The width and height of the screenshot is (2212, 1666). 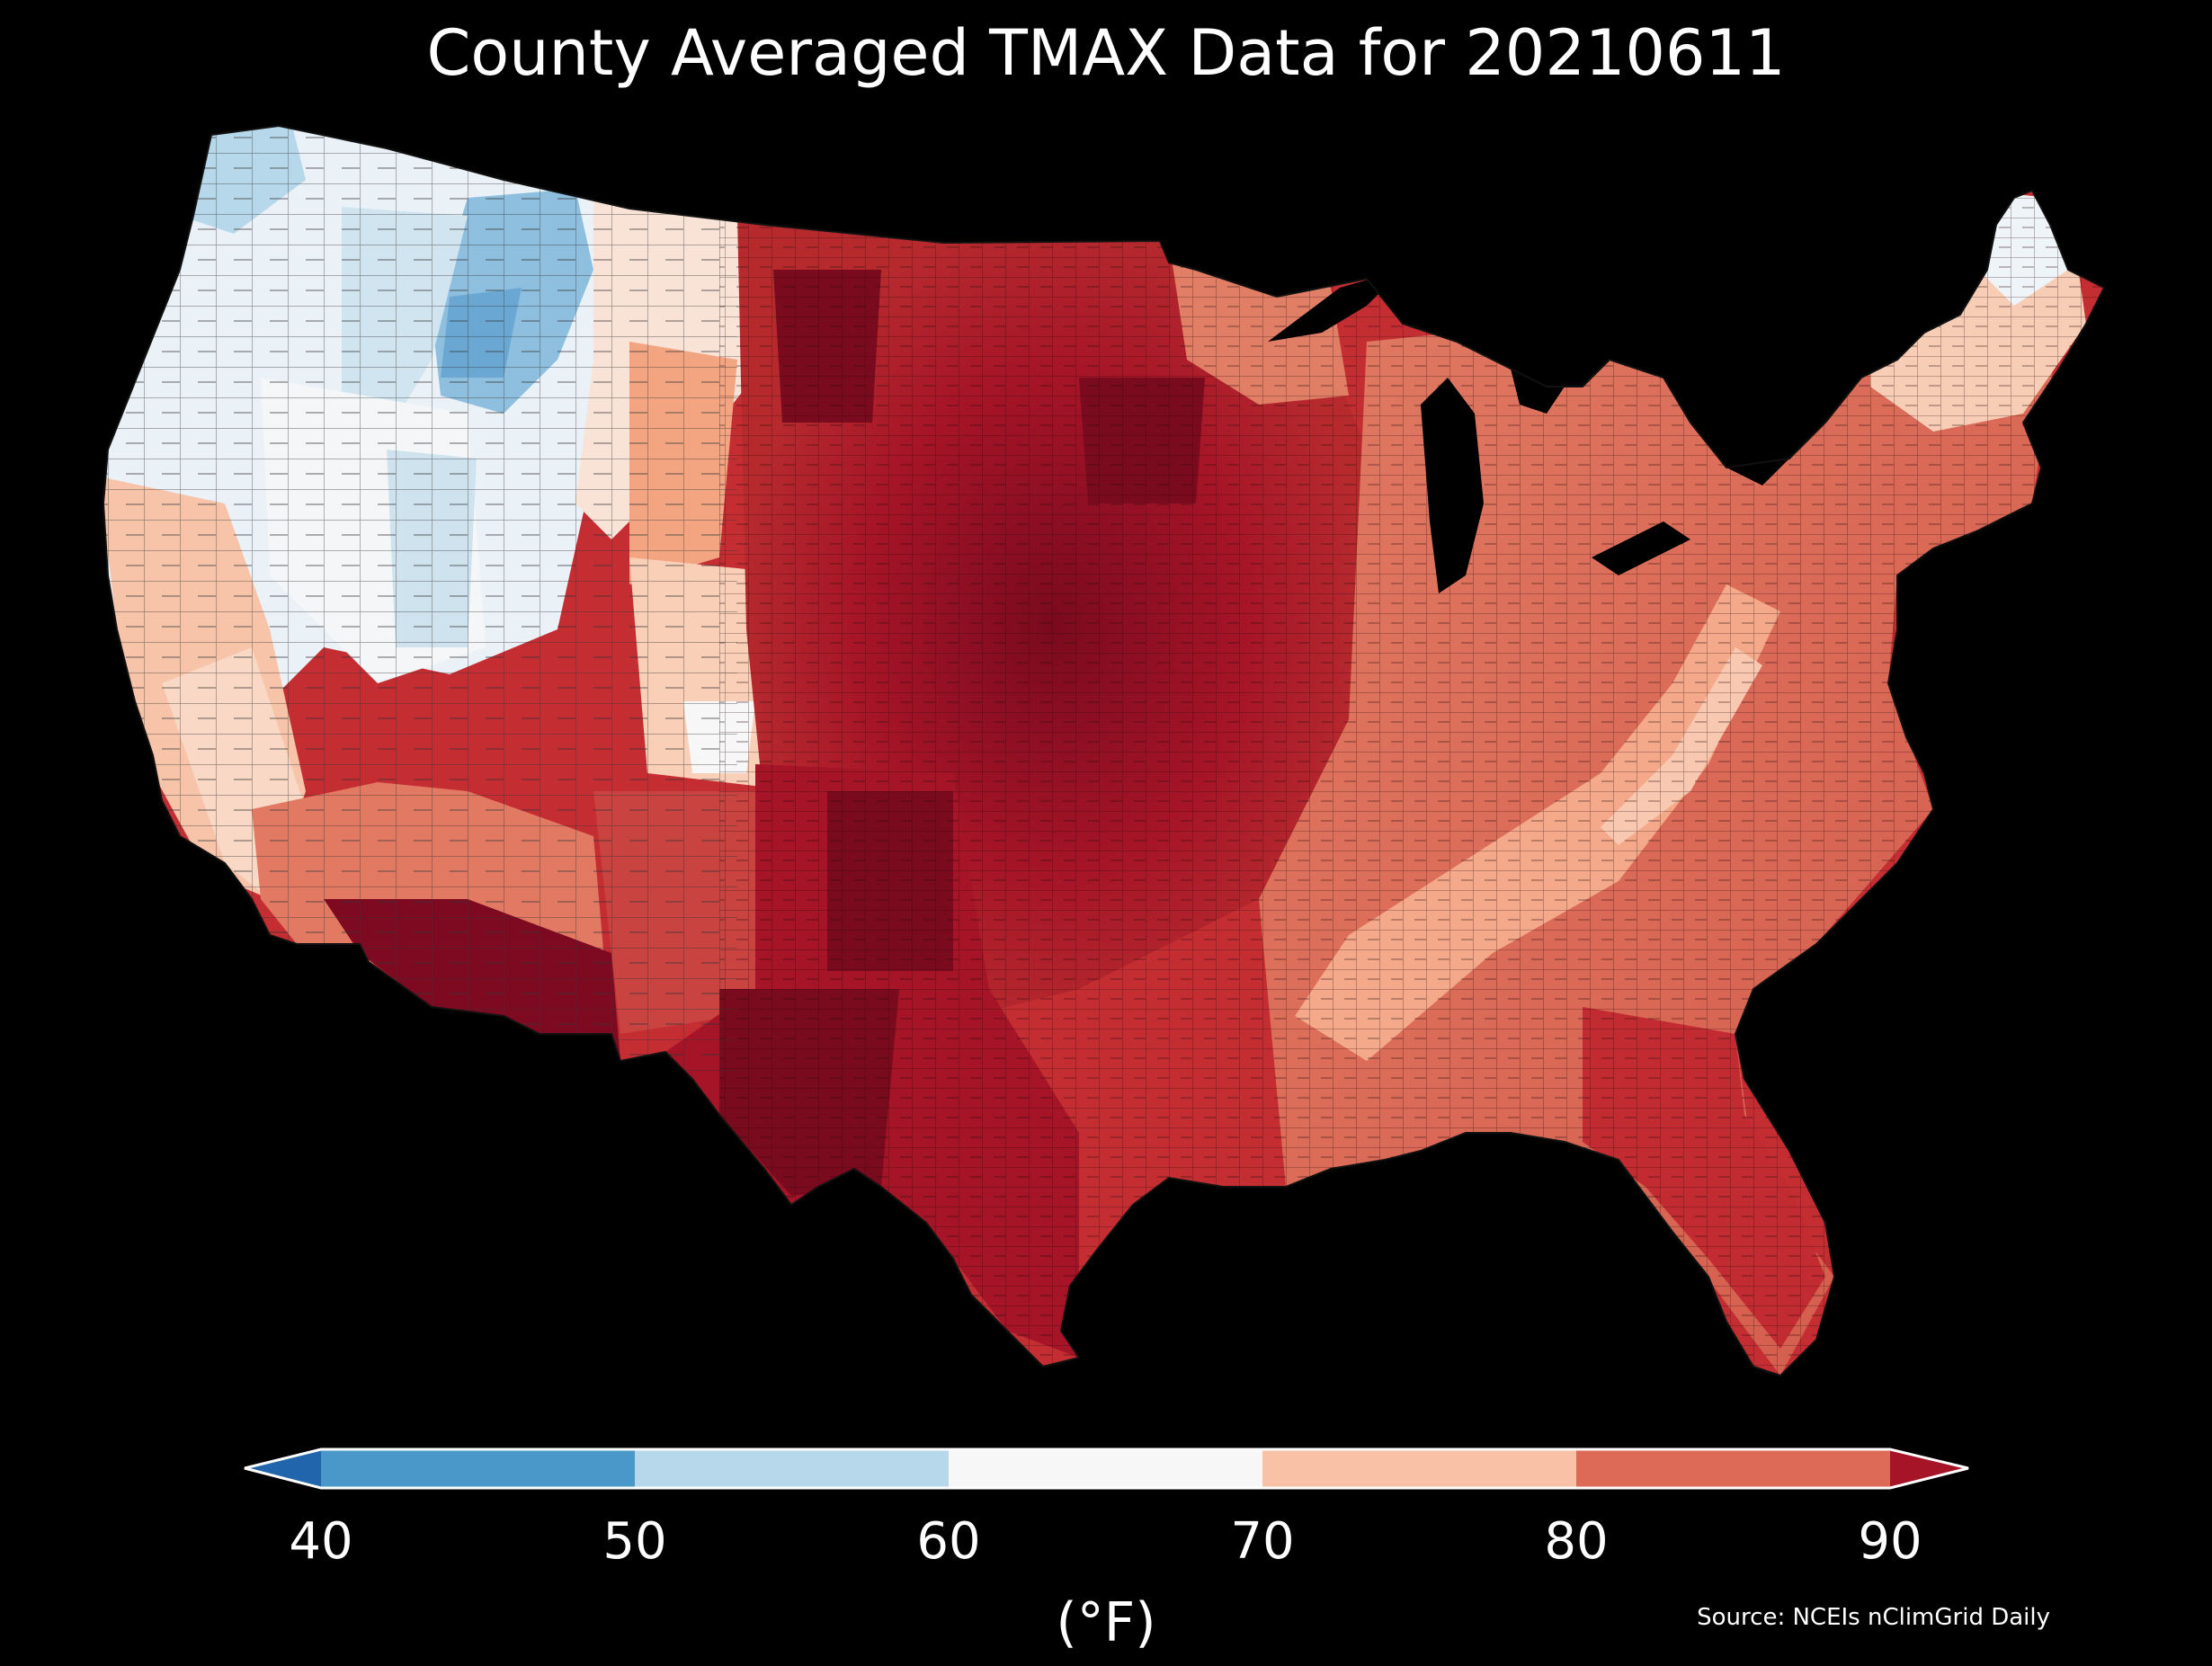 I want to click on colorbar-outline, so click(x=1106, y=1469).